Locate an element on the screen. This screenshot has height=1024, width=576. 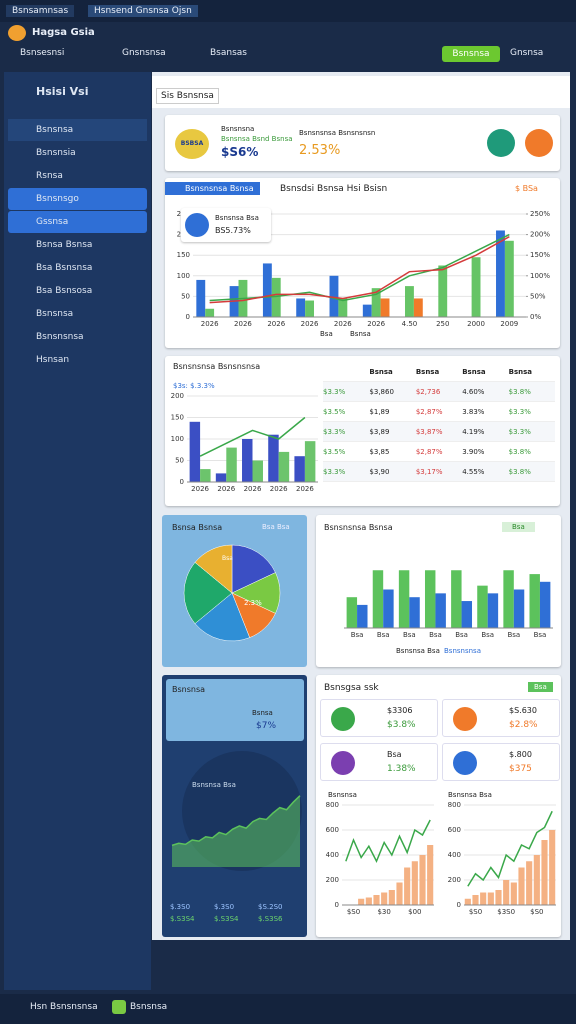
table-cell: 3.83% is located at coordinates (473, 411).